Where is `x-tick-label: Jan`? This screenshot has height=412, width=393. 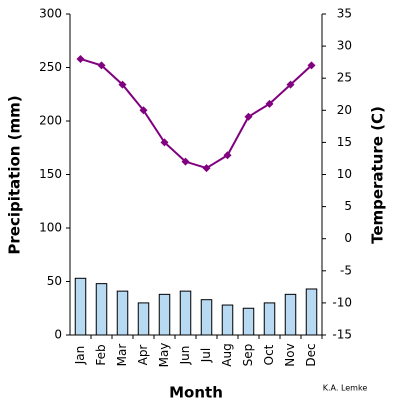
x-tick-label: Jan is located at coordinates (80, 356).